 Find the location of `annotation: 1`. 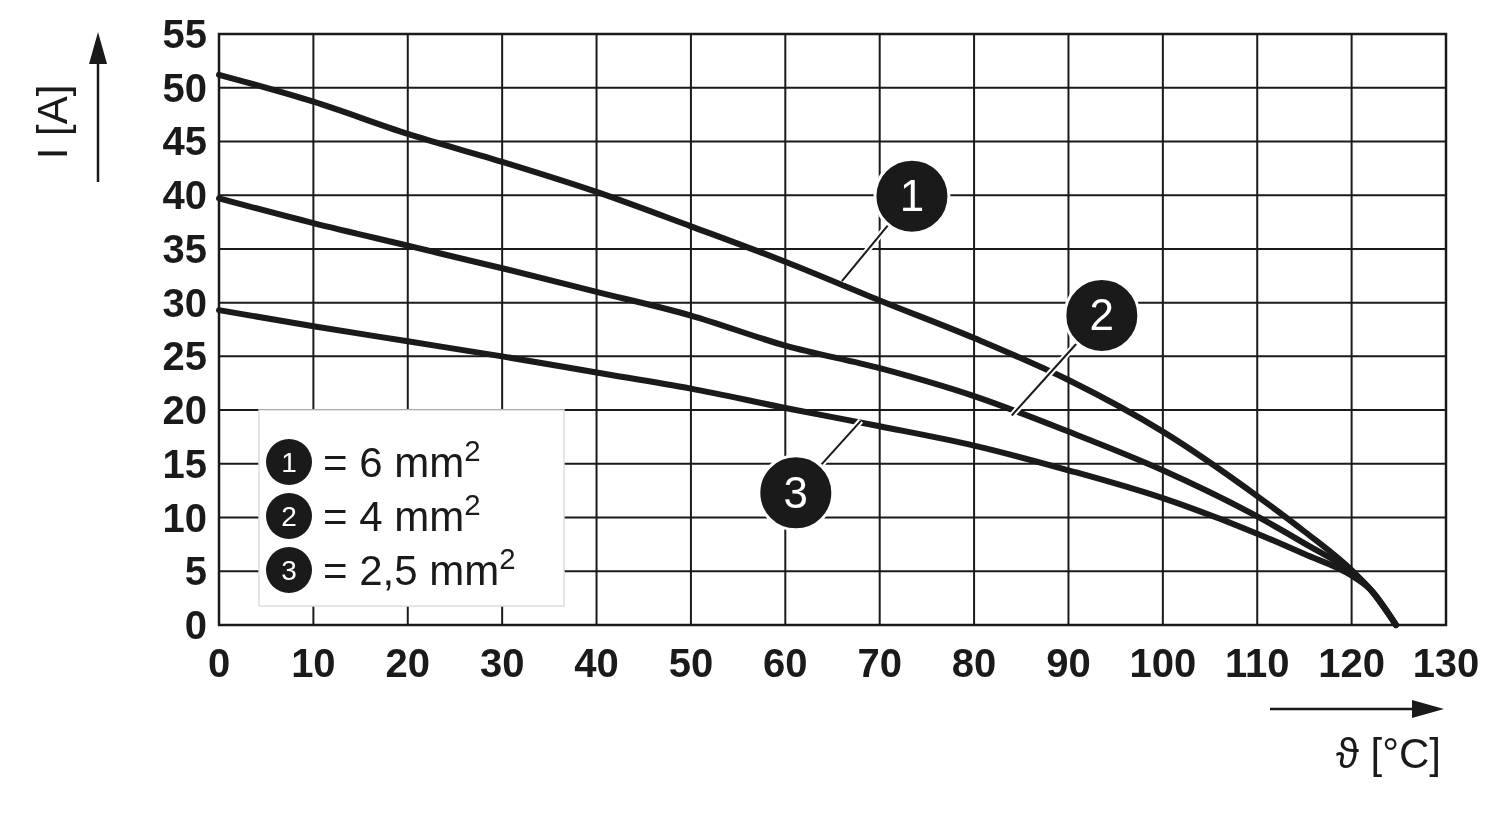

annotation: 1 is located at coordinates (912, 196).